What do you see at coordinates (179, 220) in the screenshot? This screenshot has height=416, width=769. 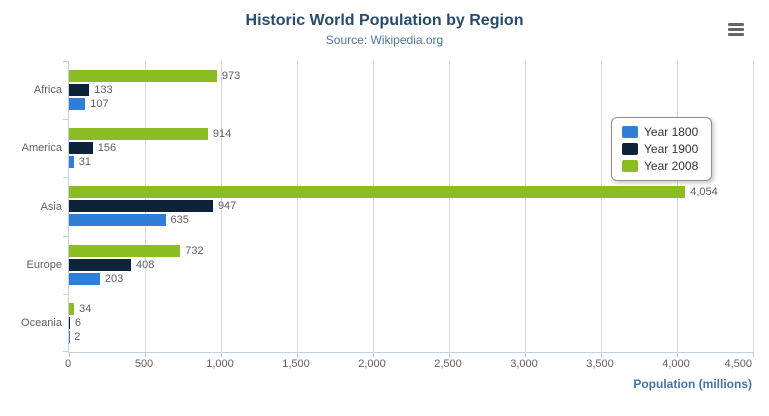 I see `bar-value-label: 635` at bounding box center [179, 220].